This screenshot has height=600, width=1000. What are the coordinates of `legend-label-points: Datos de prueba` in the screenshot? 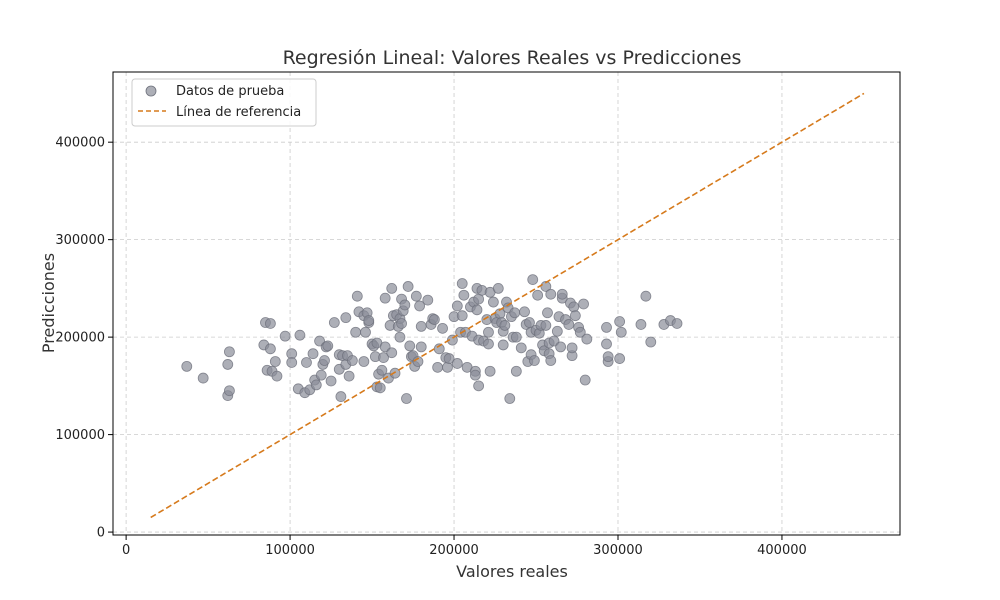 It's located at (230, 91).